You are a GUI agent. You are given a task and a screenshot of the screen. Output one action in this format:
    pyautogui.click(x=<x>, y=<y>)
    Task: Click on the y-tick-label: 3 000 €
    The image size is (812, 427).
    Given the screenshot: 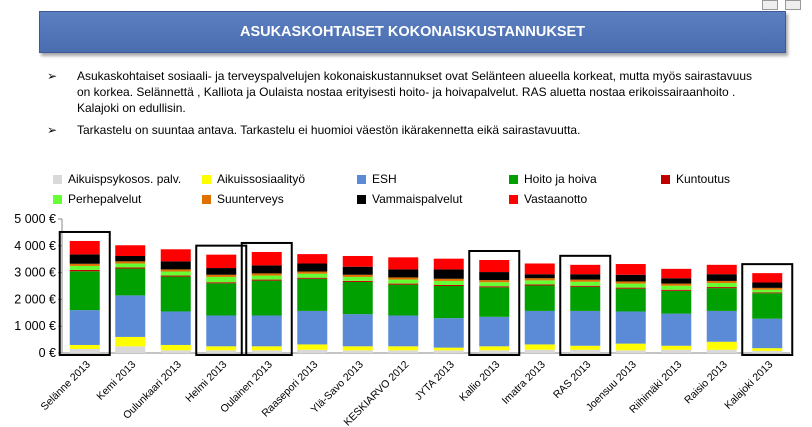 What is the action you would take?
    pyautogui.click(x=35, y=273)
    